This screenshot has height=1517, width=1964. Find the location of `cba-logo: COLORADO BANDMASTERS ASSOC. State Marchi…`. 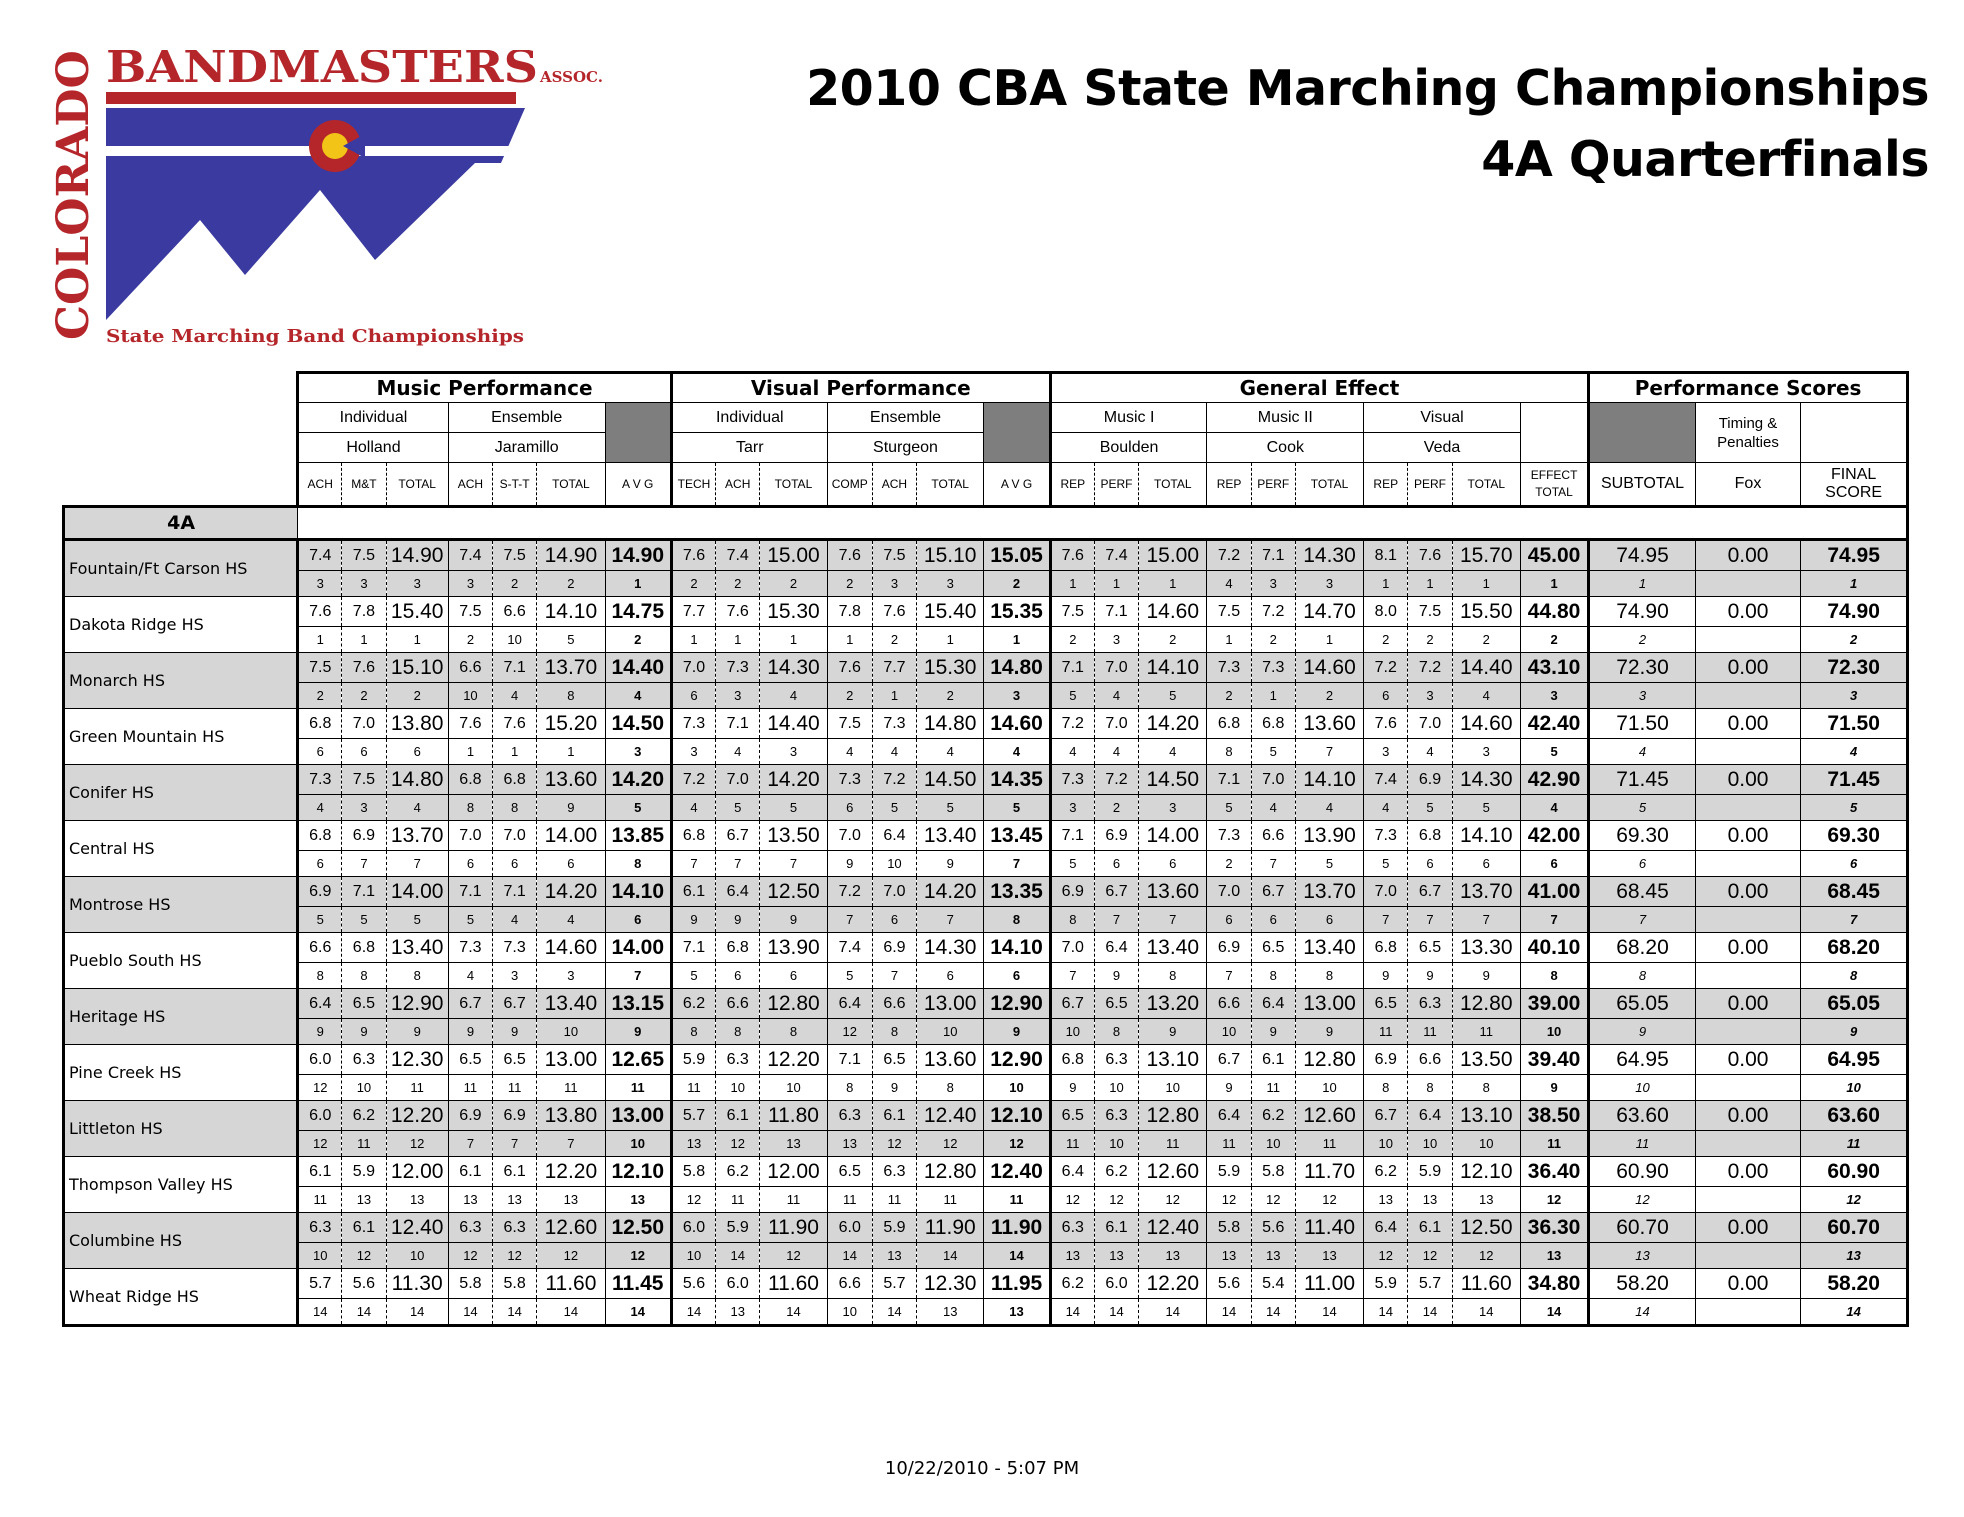

cba-logo: COLORADO BANDMASTERS ASSOC. State Marchi… is located at coordinates (325, 198).